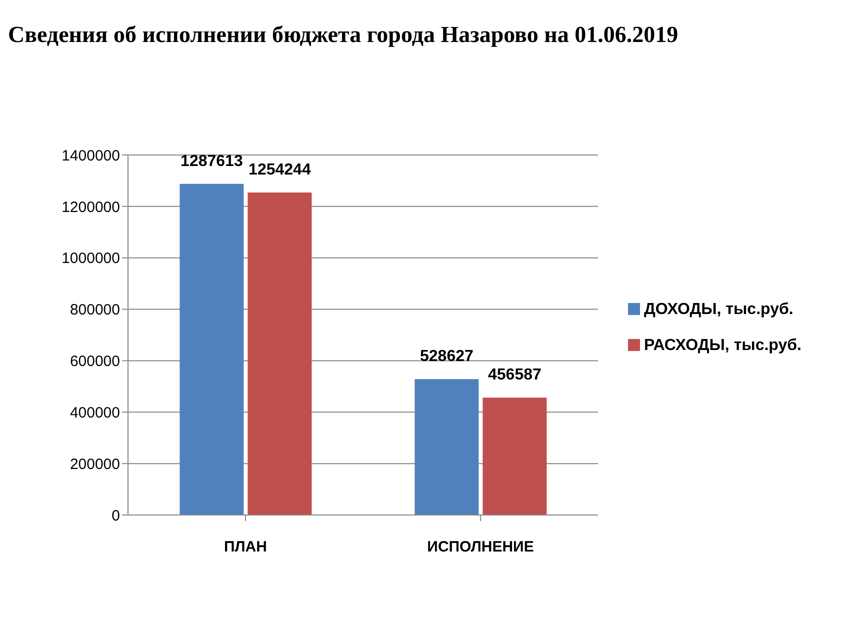  Describe the element at coordinates (344, 35) in the screenshot. I see `chart-title: Сведения об исполнении бюджета города Назарово на 01.06.2019` at that location.